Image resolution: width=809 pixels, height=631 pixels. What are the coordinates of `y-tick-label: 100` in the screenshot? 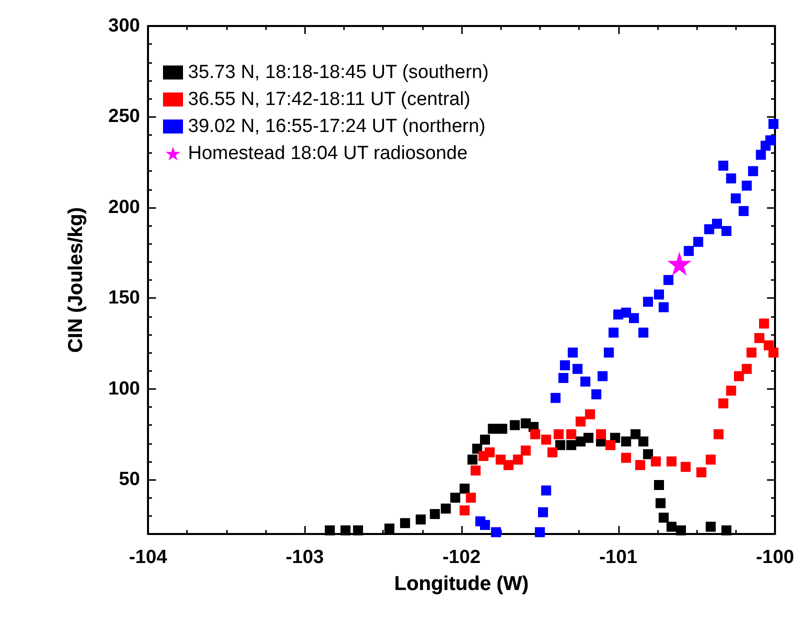 It's located at (124, 389).